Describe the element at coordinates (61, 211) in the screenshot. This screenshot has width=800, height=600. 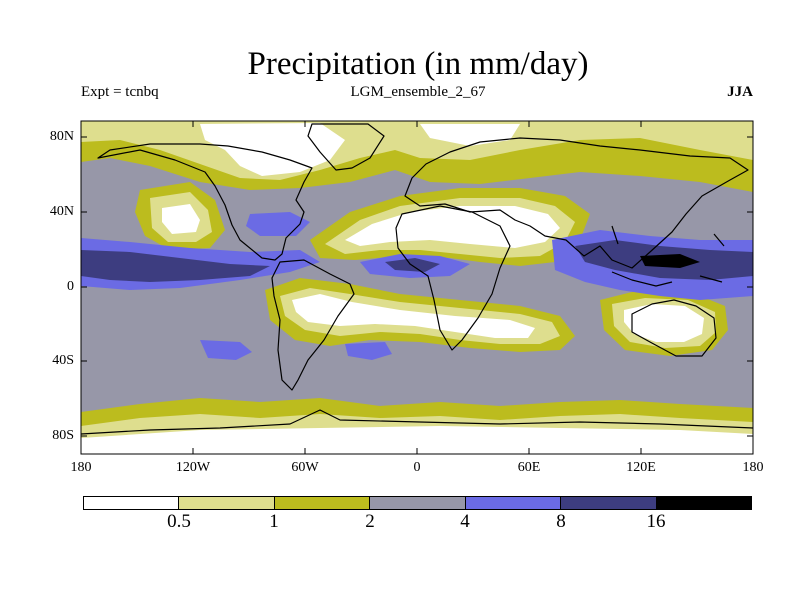
I see `lat-label-40n: 40N` at that location.